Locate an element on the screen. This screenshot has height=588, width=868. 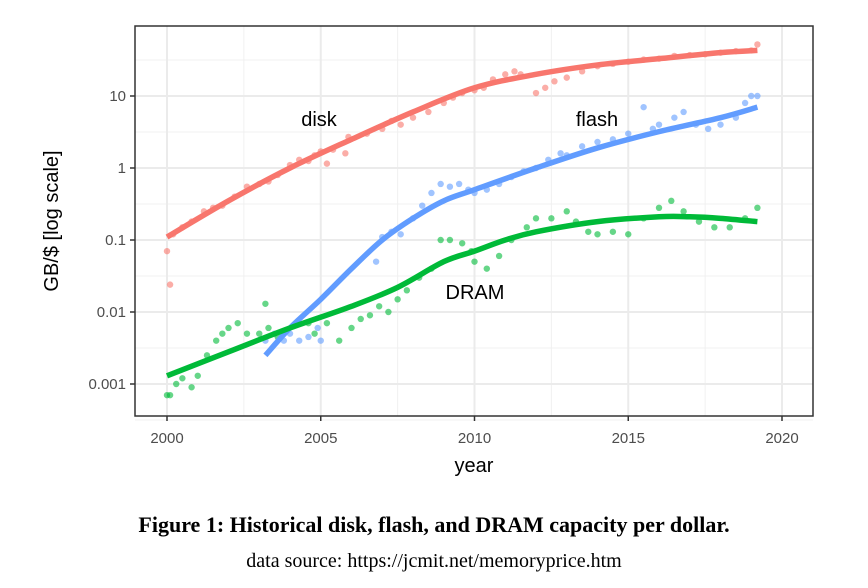
y-tick-label: 0.01 is located at coordinates (111, 312).